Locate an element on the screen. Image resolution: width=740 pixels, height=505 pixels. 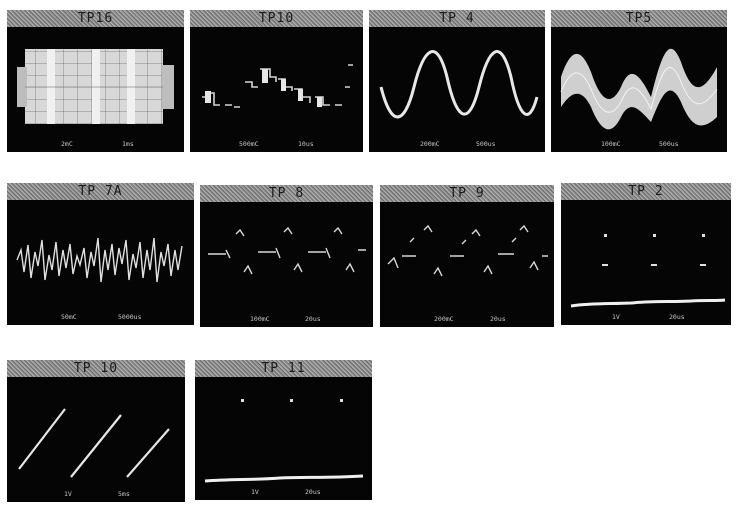
scope-scale-readout: 50mC 5000us is located at coordinates (100, 317).